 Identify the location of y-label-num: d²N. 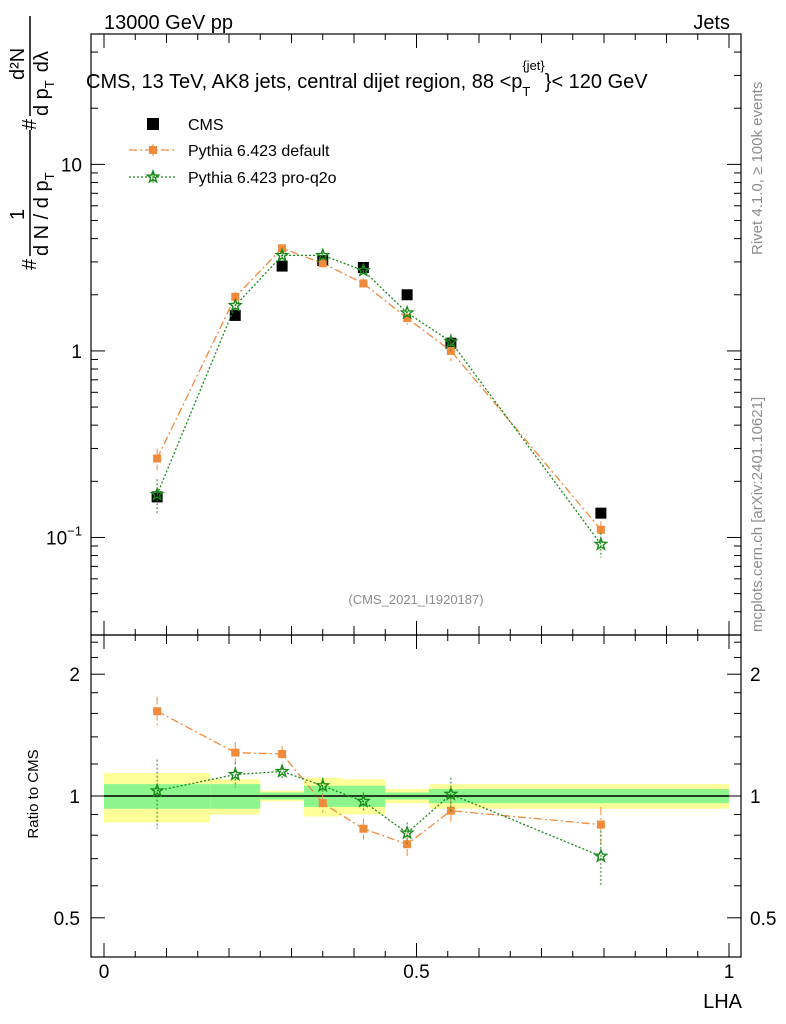
(18, 64).